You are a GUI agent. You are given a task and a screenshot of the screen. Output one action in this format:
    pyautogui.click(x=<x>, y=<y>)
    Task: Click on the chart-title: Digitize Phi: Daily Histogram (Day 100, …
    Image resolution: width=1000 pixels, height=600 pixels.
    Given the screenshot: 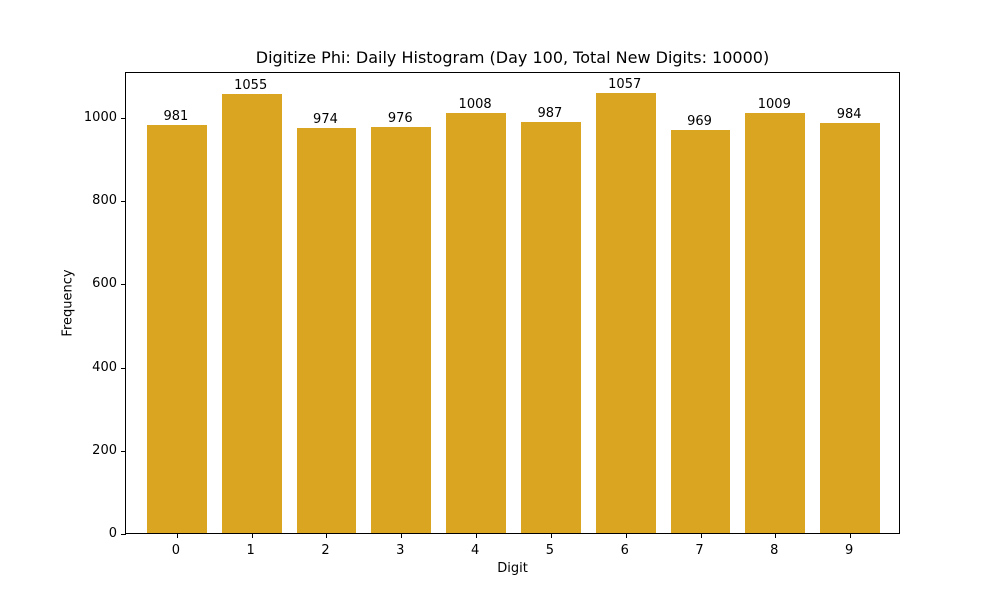 What is the action you would take?
    pyautogui.click(x=512, y=57)
    